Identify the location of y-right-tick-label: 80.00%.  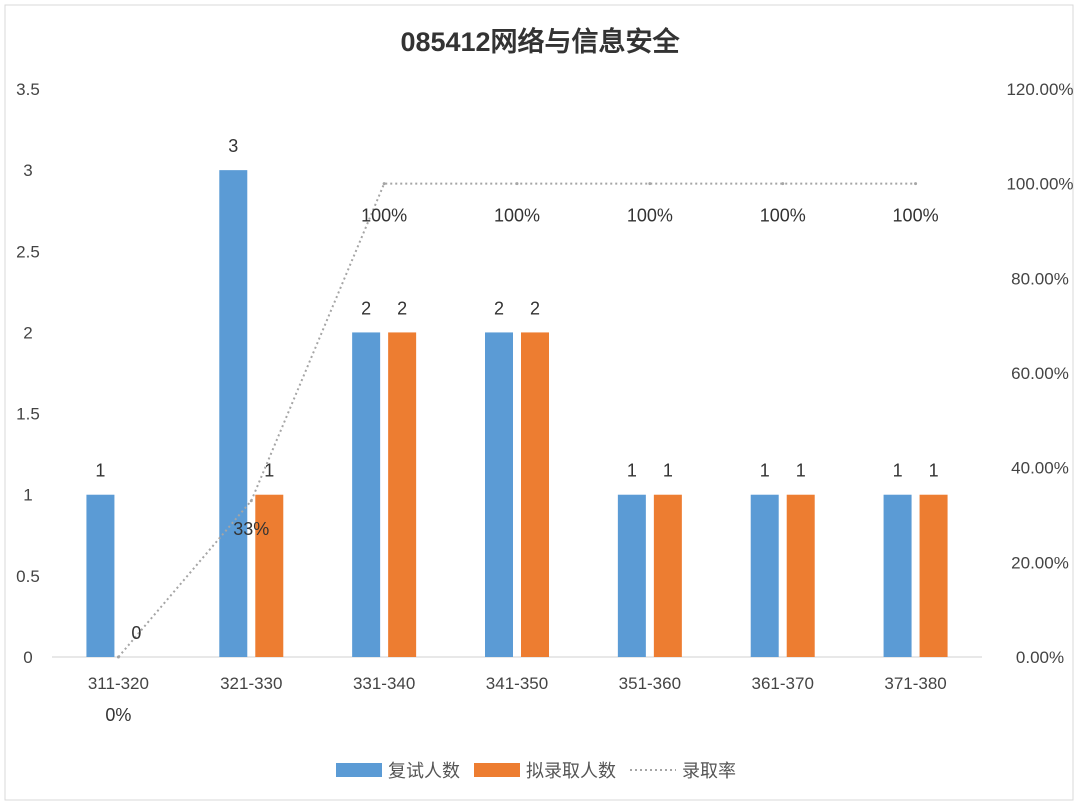
(1040, 278).